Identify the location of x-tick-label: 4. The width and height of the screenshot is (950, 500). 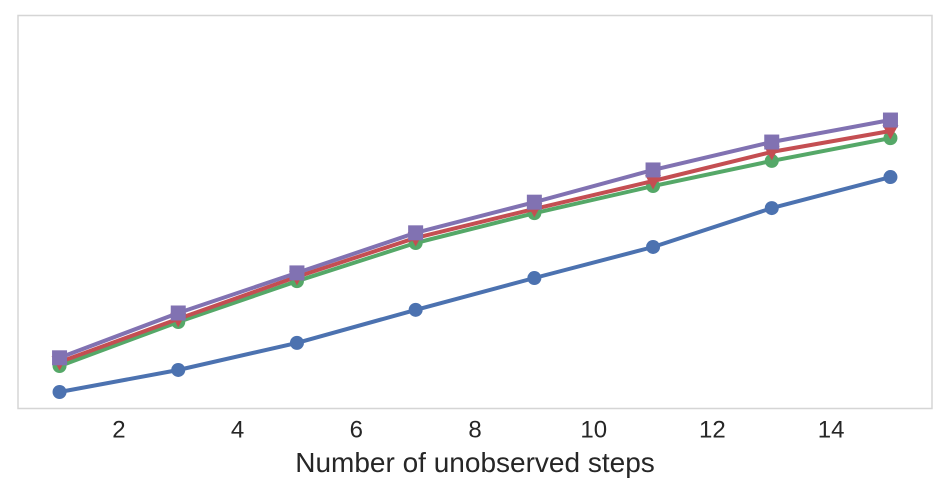
(237, 430).